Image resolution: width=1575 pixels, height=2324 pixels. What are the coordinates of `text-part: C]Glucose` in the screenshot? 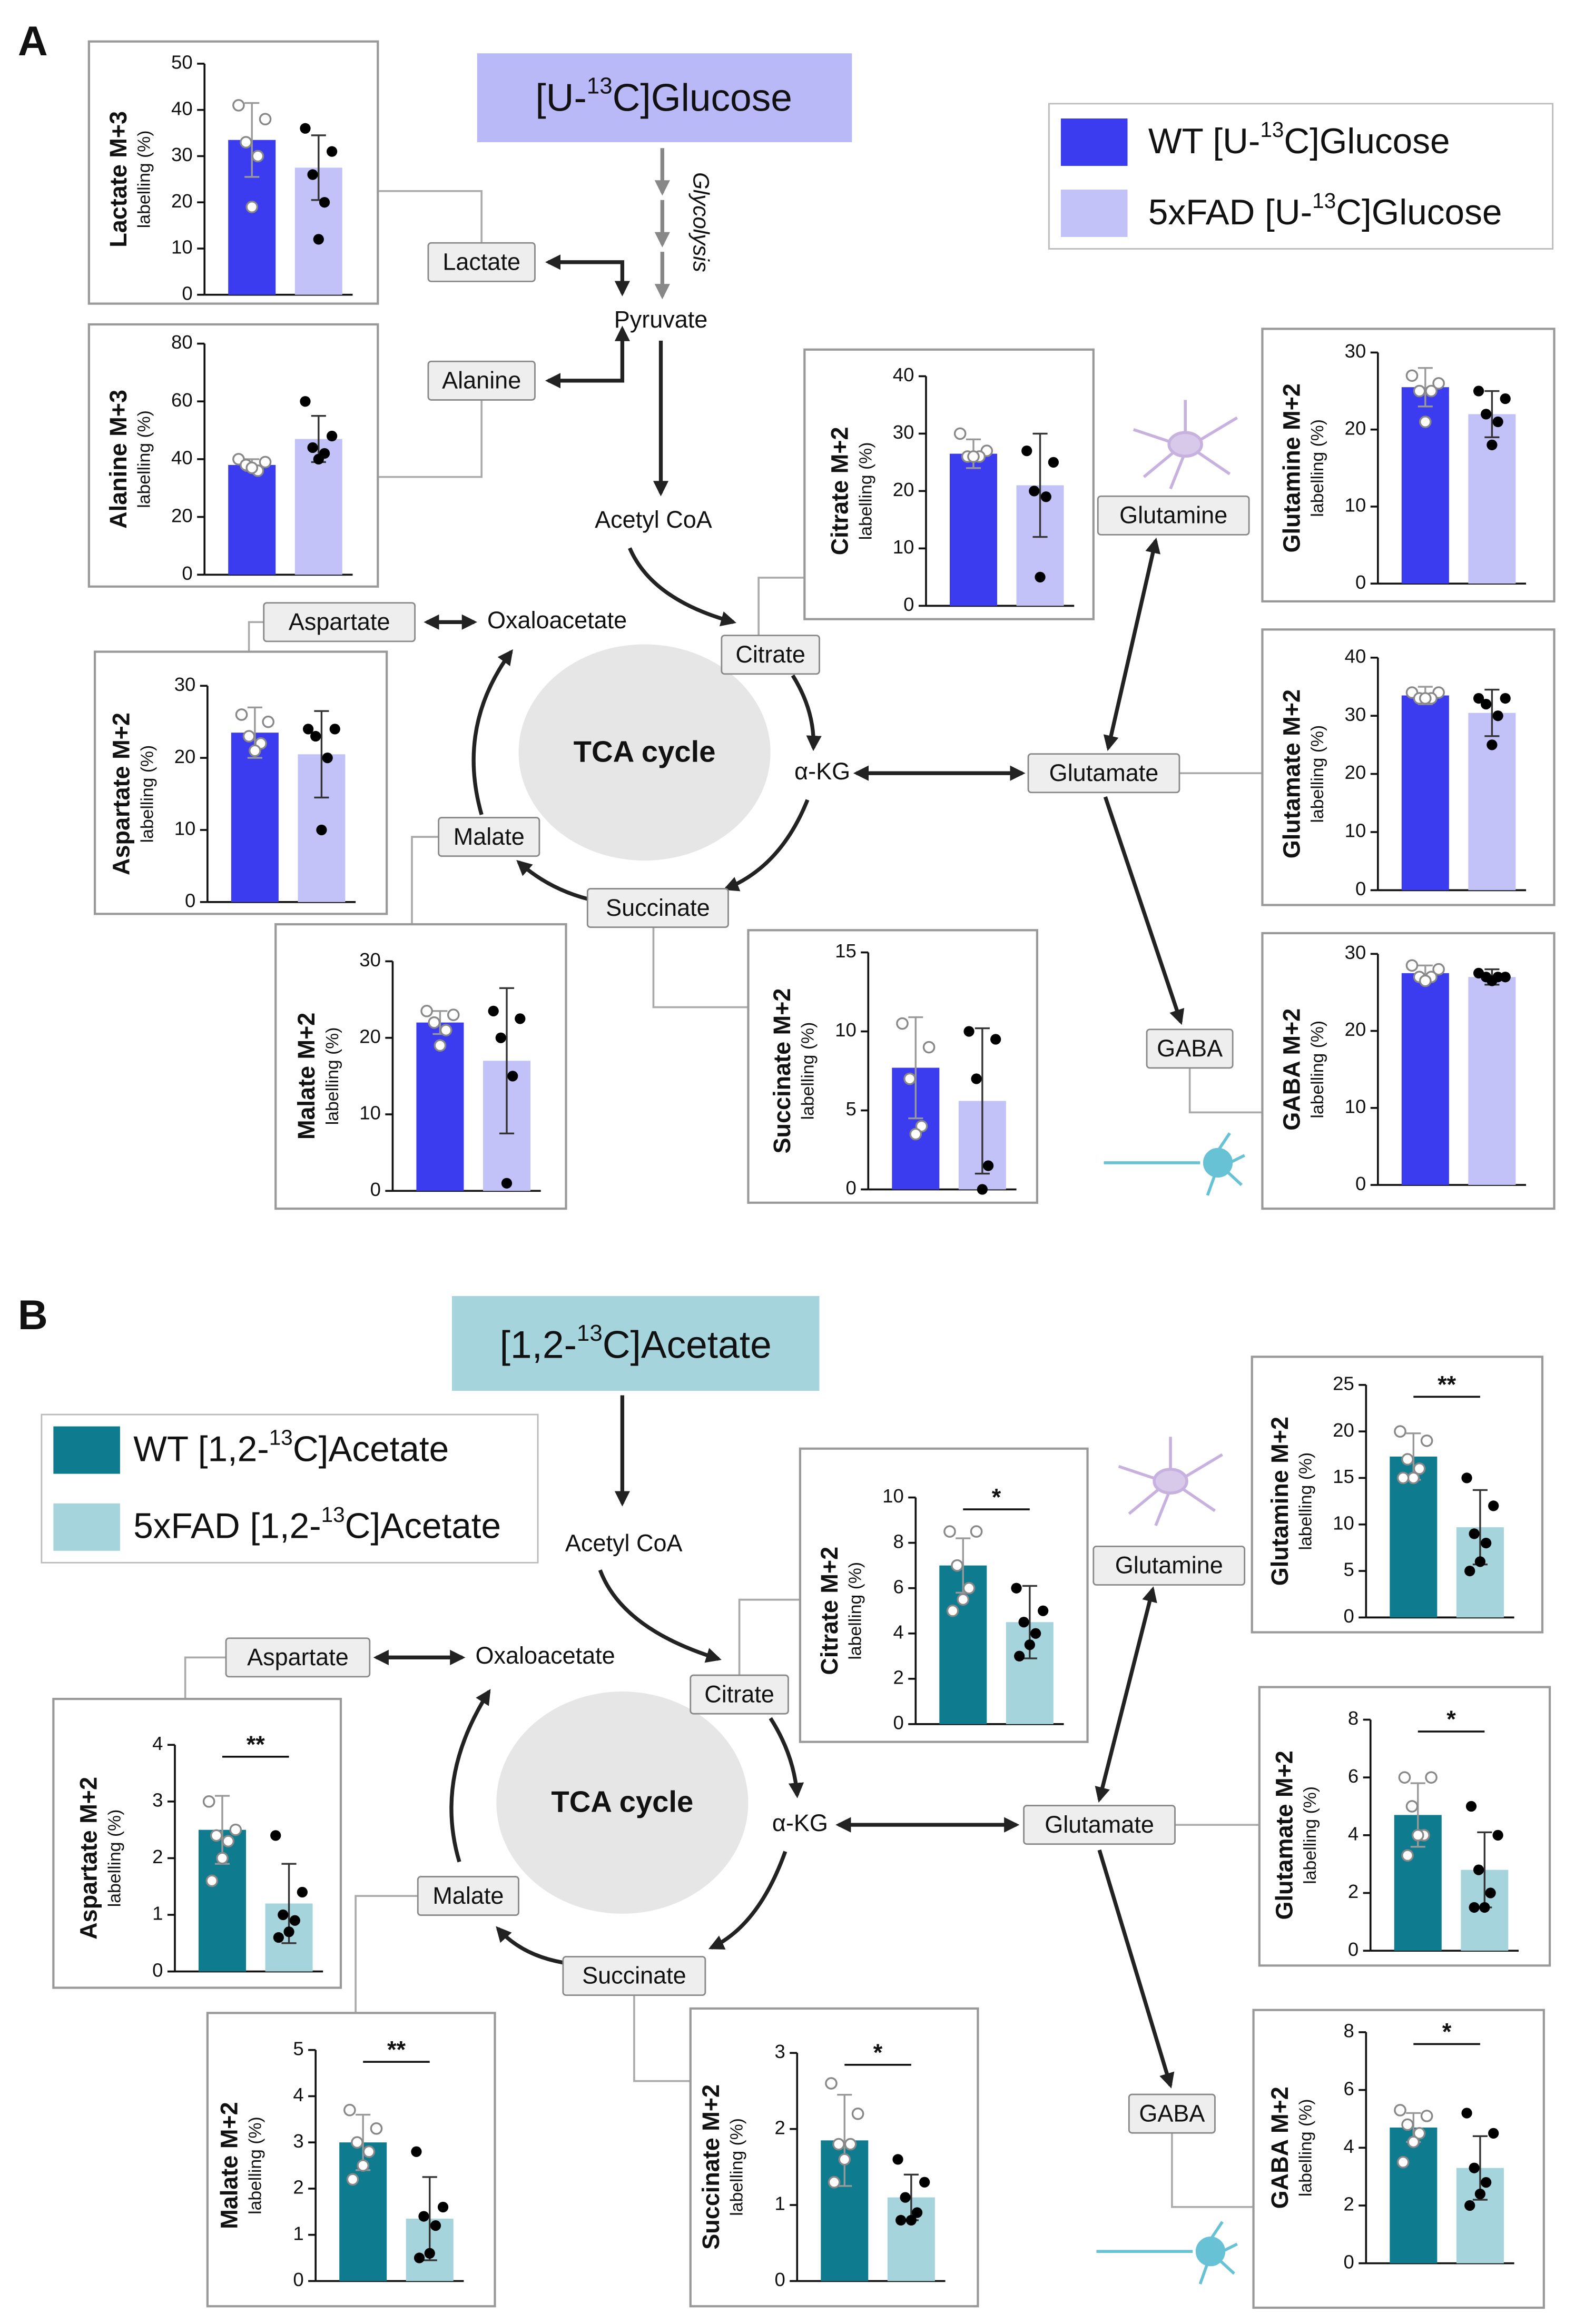 It's located at (702, 98).